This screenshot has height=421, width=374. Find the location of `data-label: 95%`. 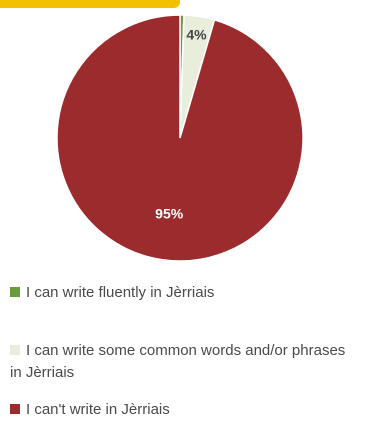

data-label: 95% is located at coordinates (169, 213).